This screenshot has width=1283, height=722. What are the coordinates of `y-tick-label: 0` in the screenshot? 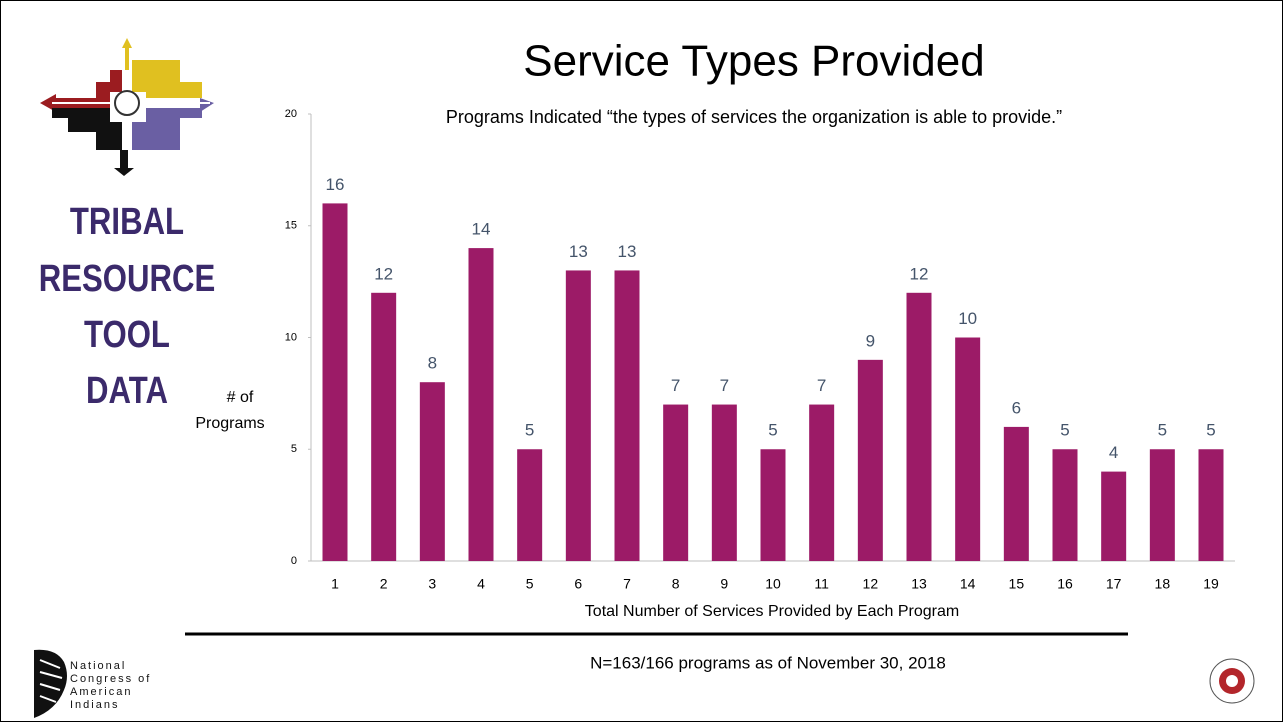 It's located at (294, 561).